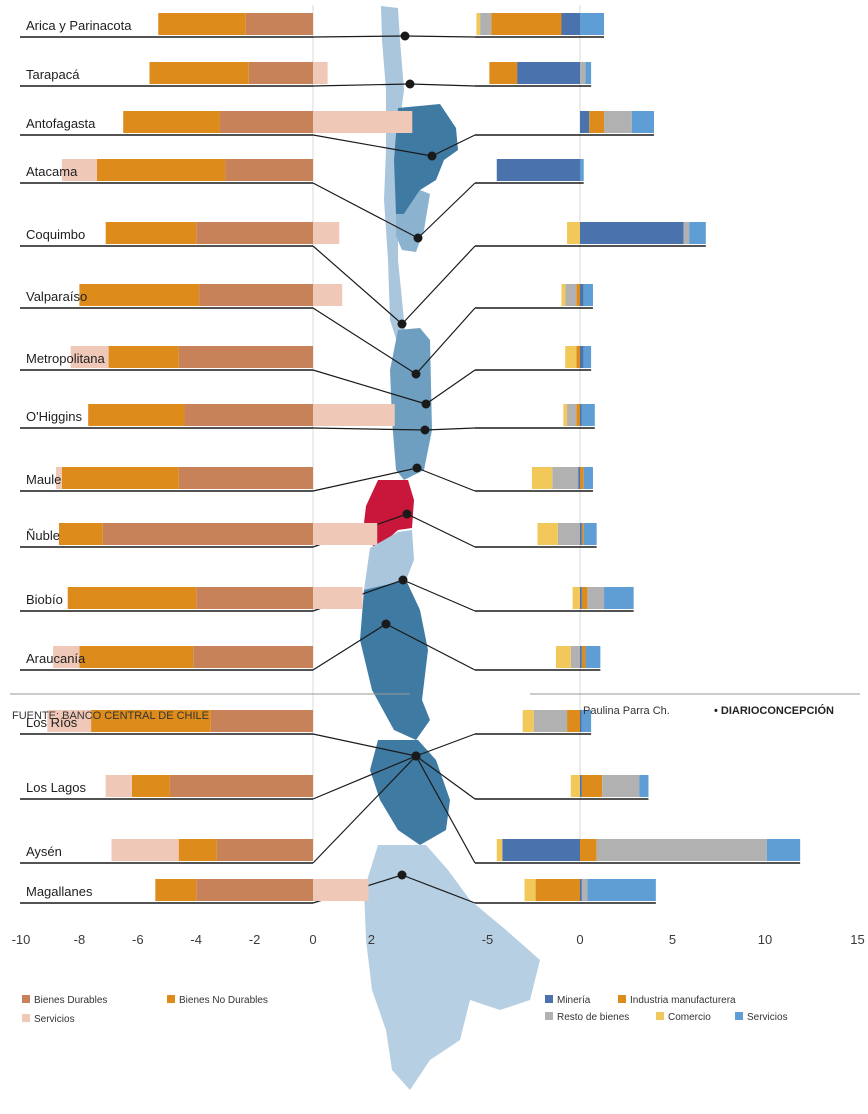 The image size is (868, 1114). What do you see at coordinates (53, 74) in the screenshot?
I see `region-label: Tarapacá` at bounding box center [53, 74].